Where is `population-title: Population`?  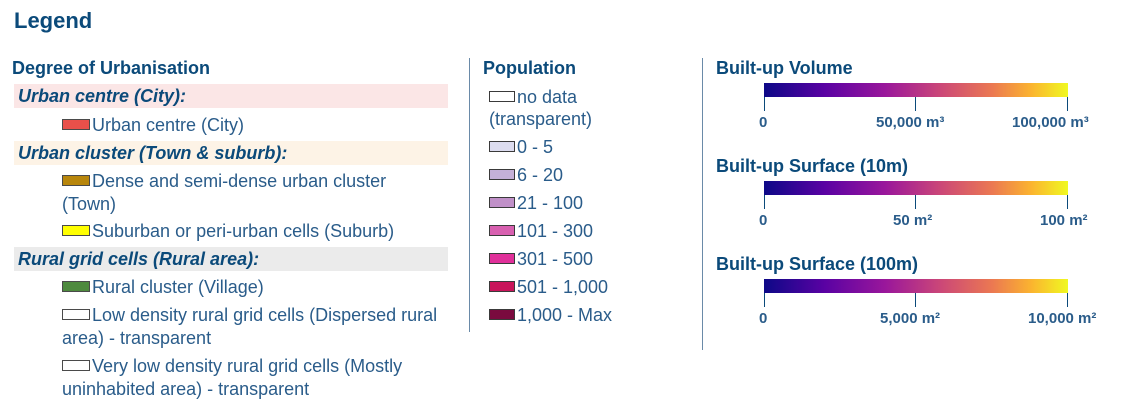 population-title: Population is located at coordinates (529, 68).